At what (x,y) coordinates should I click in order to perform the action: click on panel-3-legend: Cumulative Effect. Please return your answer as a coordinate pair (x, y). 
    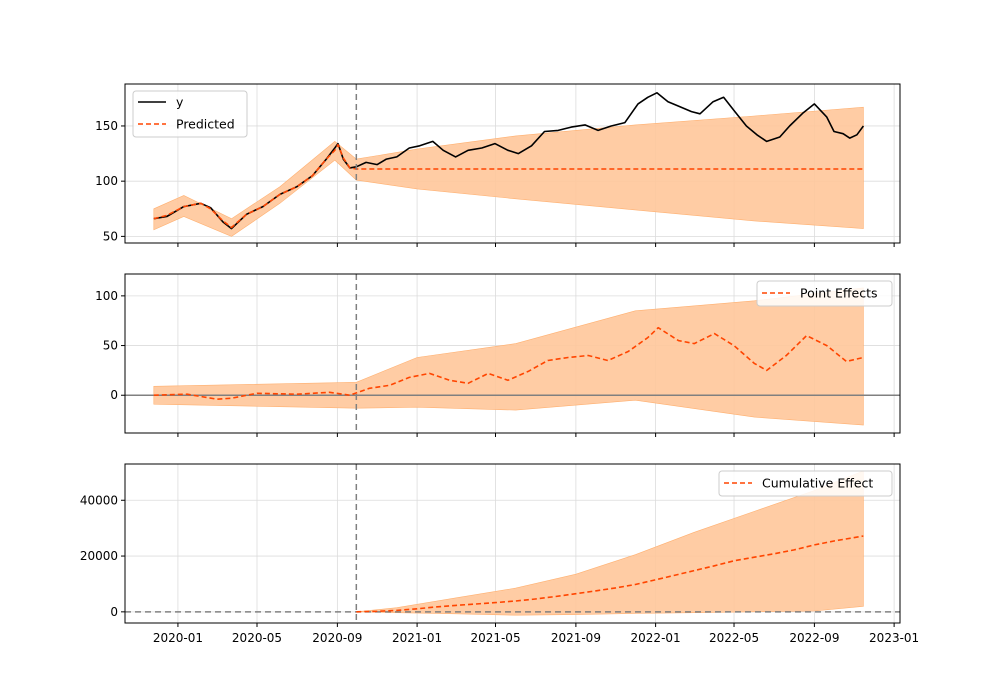
    Looking at the image, I should click on (805, 483).